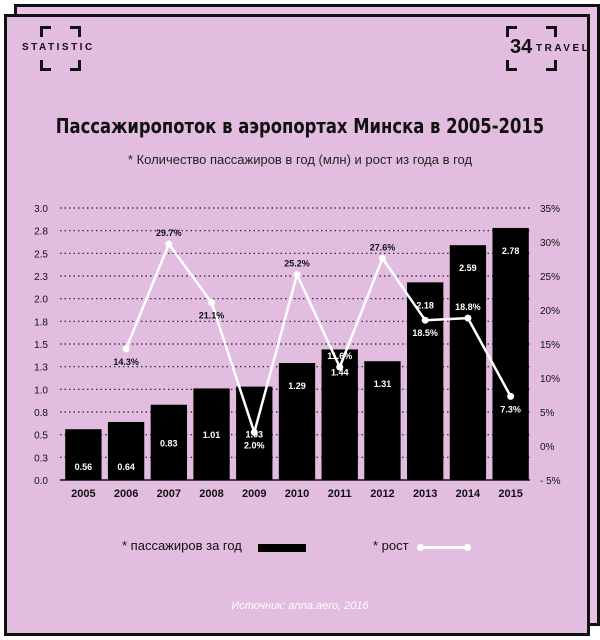 This screenshot has width=600, height=640. Describe the element at coordinates (391, 545) in the screenshot. I see `legend-growth-label: * рост` at that location.